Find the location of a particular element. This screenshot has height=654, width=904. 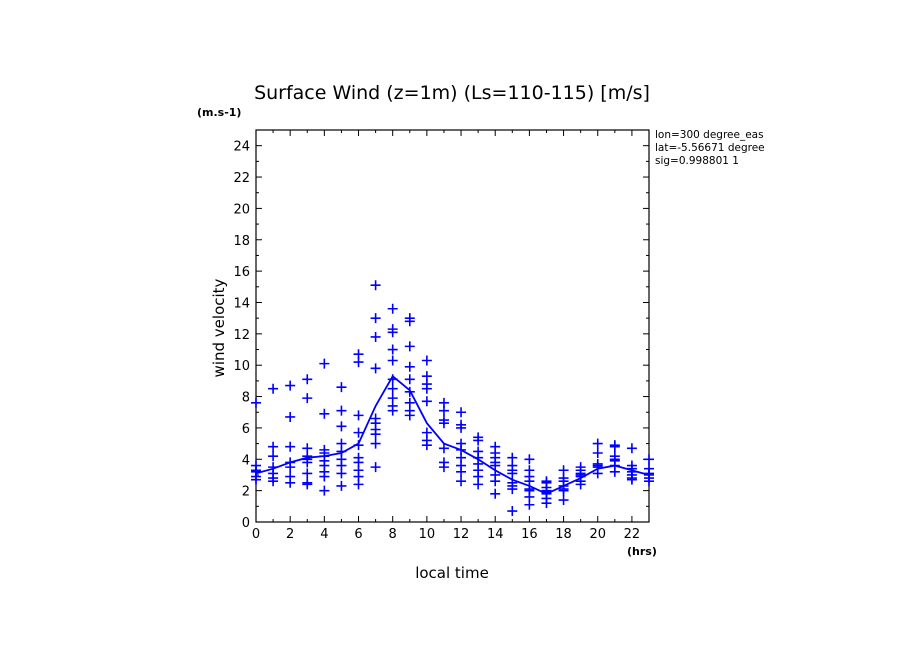

x-tick-label: 22 is located at coordinates (632, 534).